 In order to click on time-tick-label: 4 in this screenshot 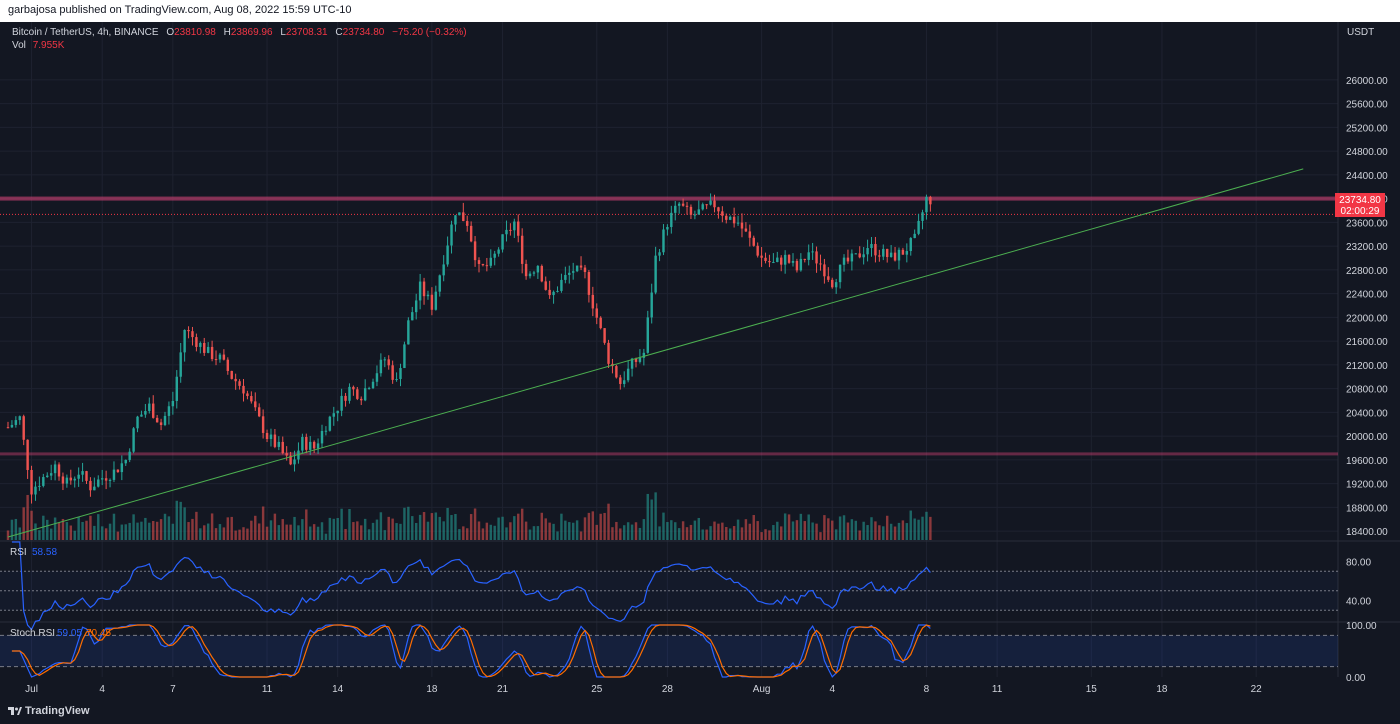, I will do `click(102, 689)`.